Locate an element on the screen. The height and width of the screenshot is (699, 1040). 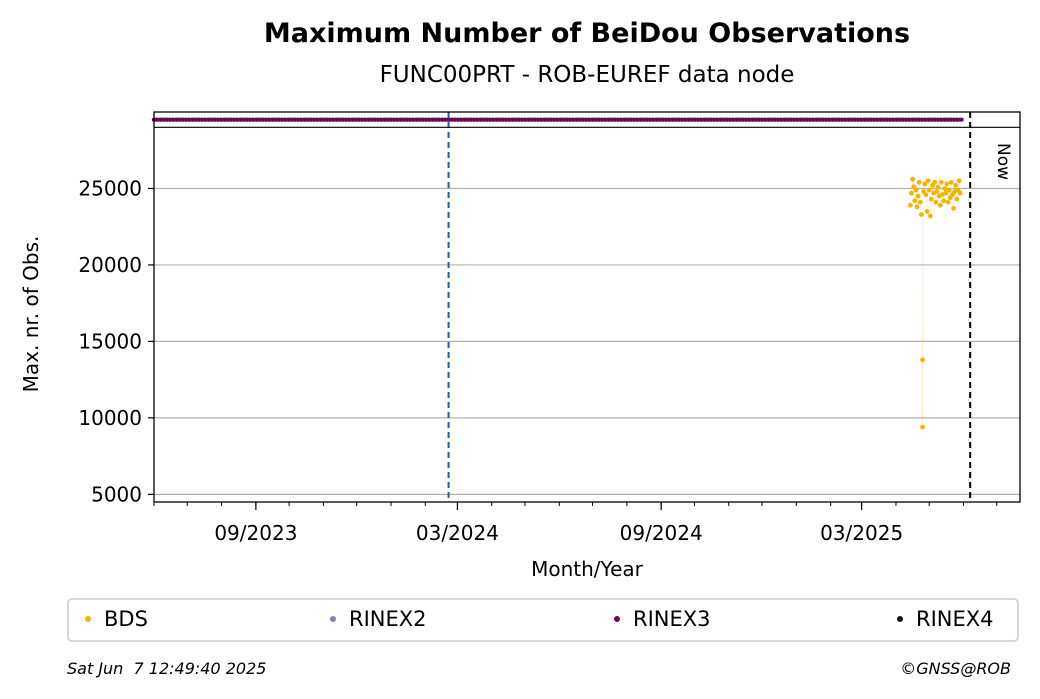
legend-label-rinex3: RINEX3 is located at coordinates (672, 619).